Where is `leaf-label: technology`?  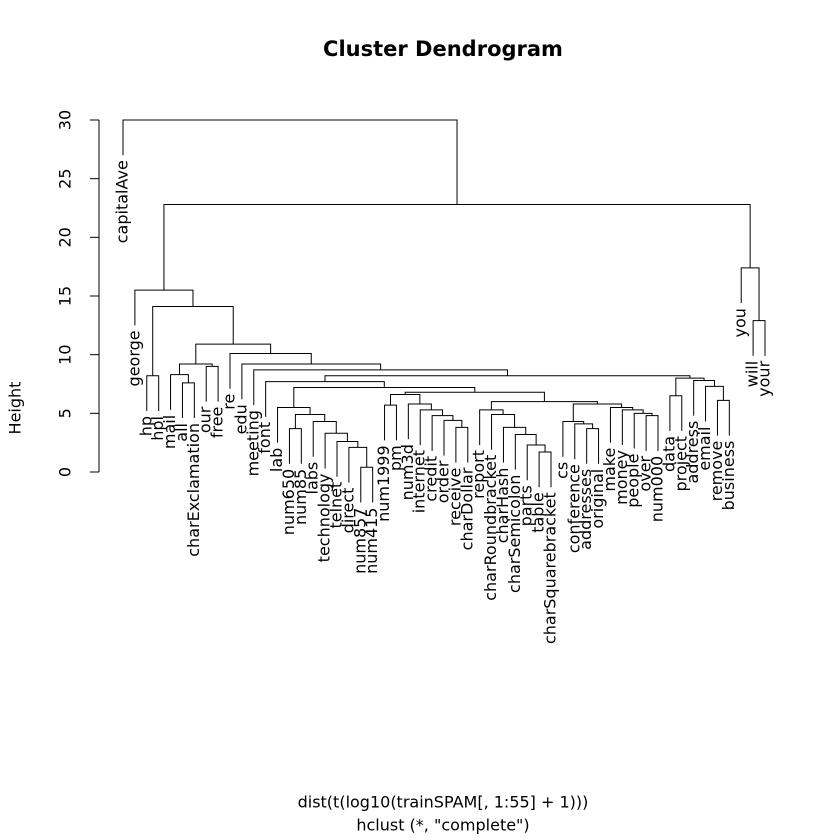 leaf-label: technology is located at coordinates (324, 517).